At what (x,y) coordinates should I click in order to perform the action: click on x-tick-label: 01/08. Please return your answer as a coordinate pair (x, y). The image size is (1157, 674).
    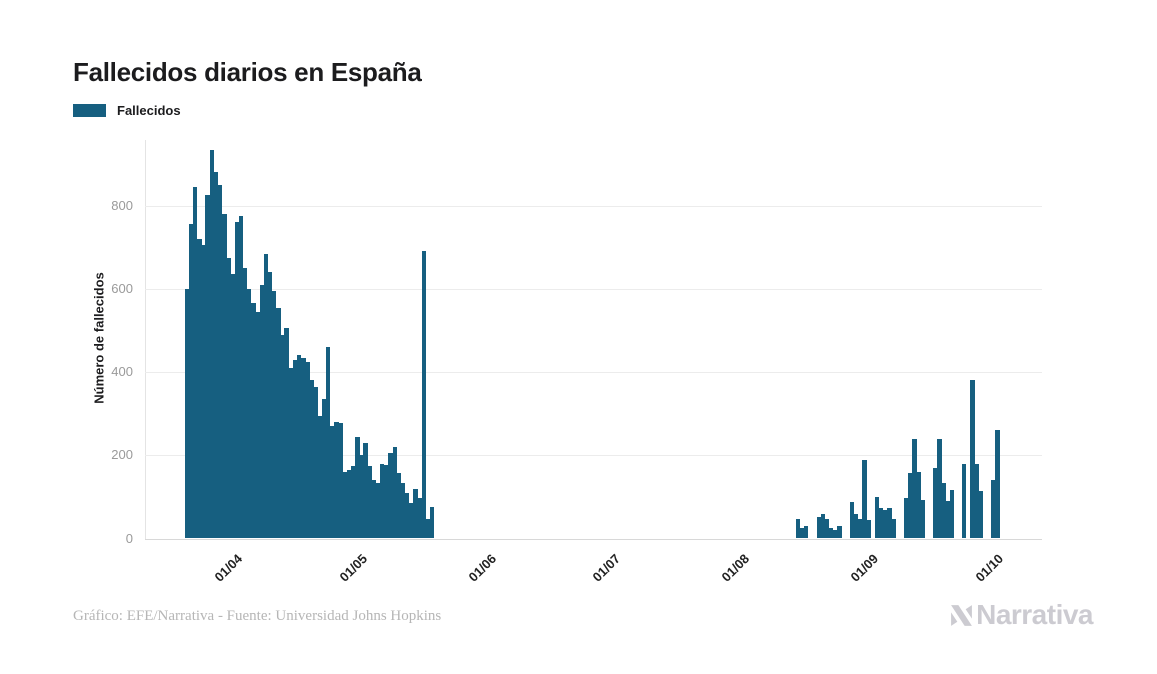
    Looking at the image, I should click on (735, 568).